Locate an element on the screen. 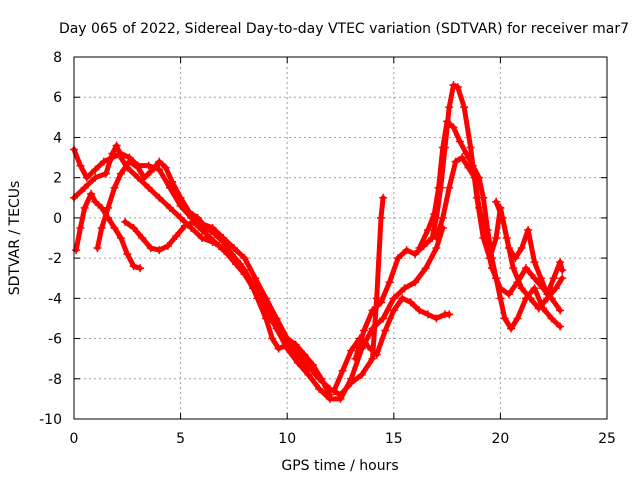  y-tick-label: -4 is located at coordinates (55, 299).